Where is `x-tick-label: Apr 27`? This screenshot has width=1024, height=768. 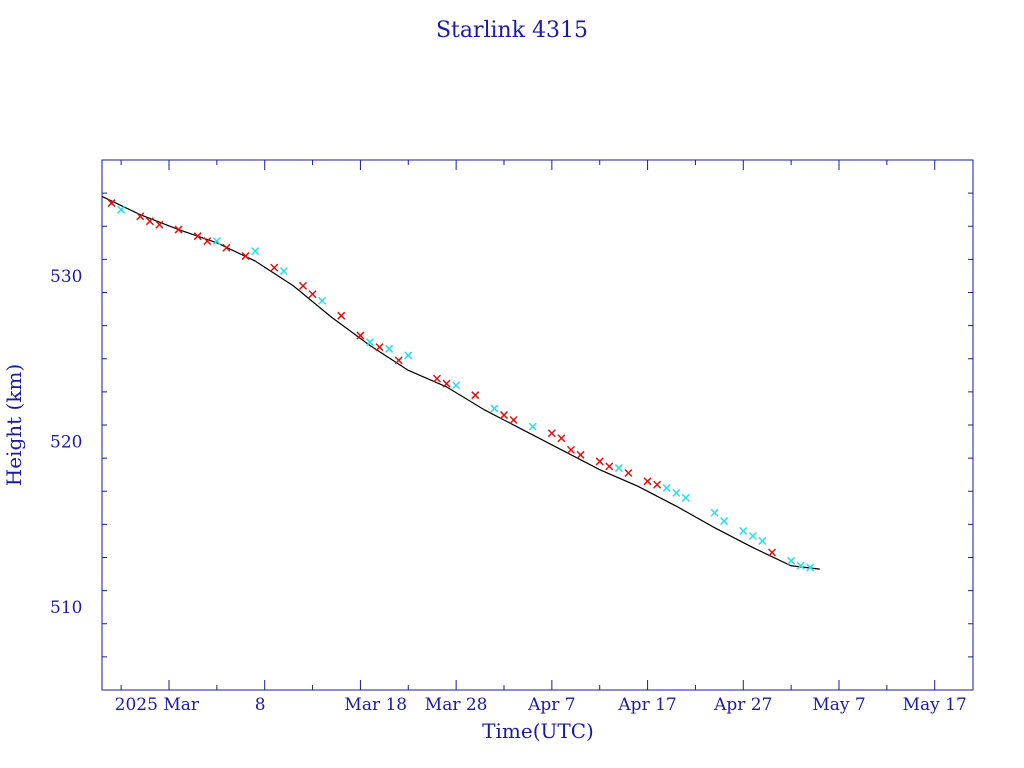 x-tick-label: Apr 27 is located at coordinates (742, 705).